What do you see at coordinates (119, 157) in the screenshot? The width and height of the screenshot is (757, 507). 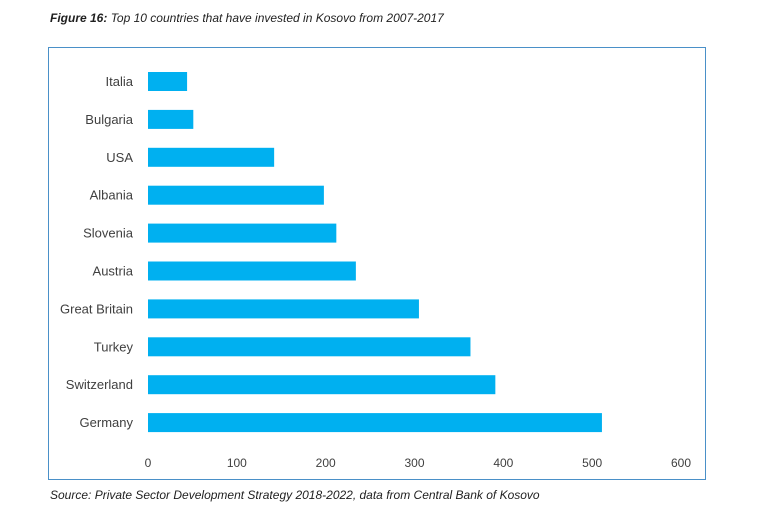 I see `category-label-usa: USA` at bounding box center [119, 157].